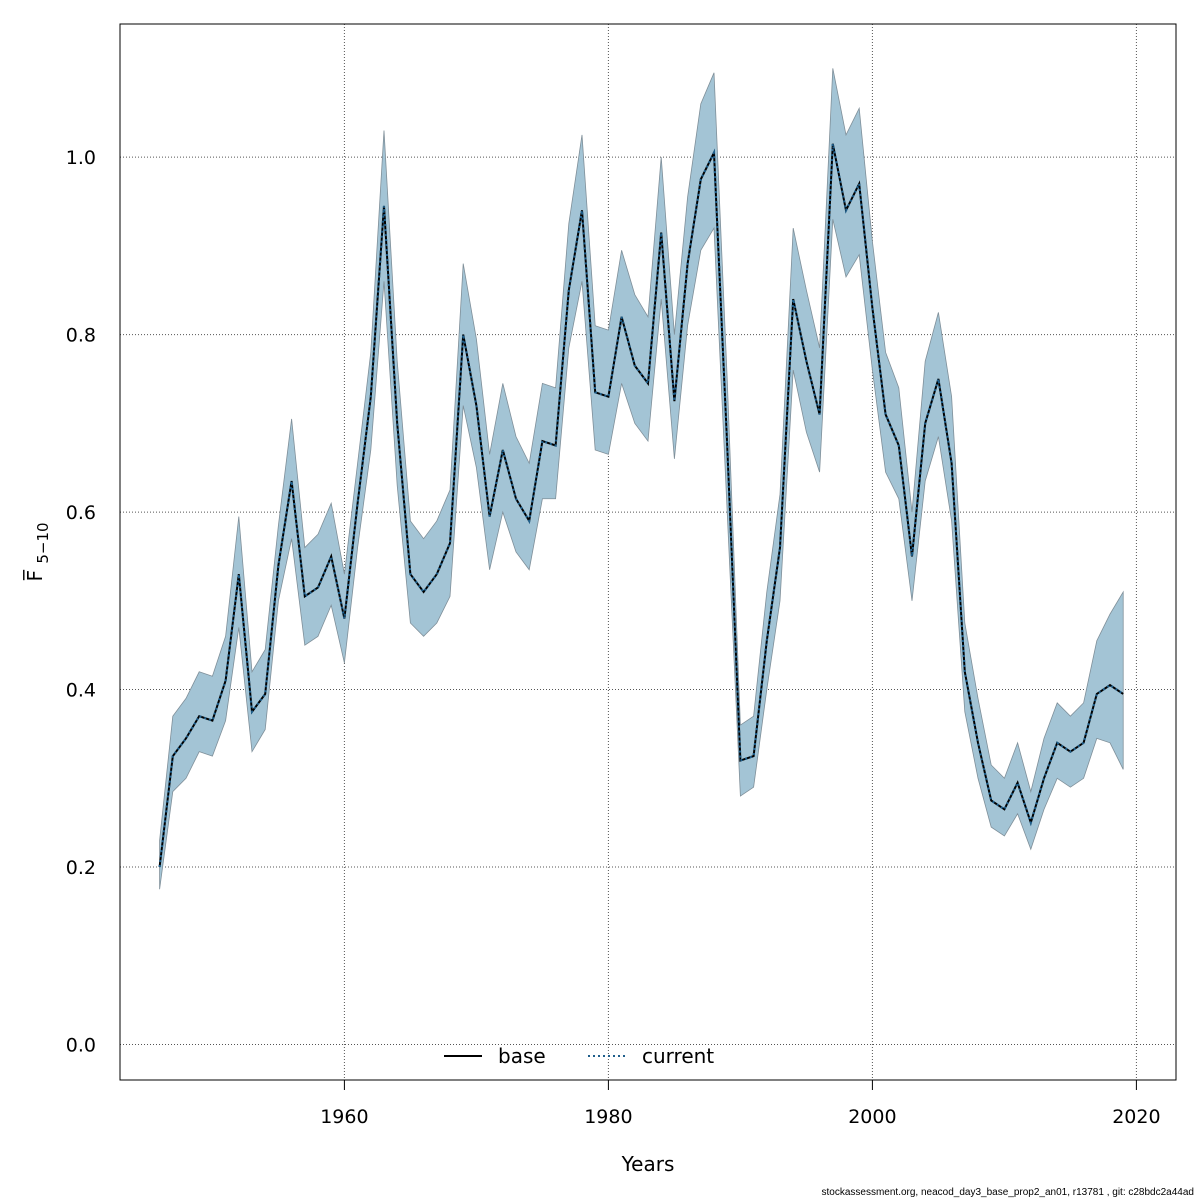  Describe the element at coordinates (344, 1117) in the screenshot. I see `x-tick-label: 1960` at that location.